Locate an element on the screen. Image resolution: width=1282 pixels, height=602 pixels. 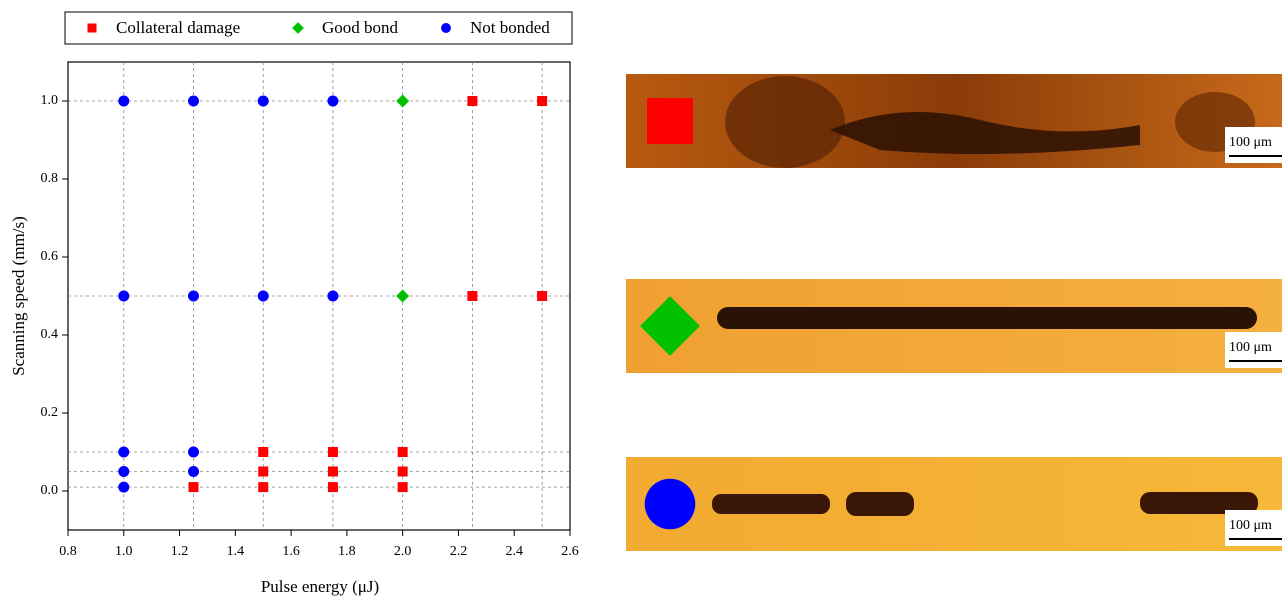
x-tick-label: 2.2 is located at coordinates (459, 551).